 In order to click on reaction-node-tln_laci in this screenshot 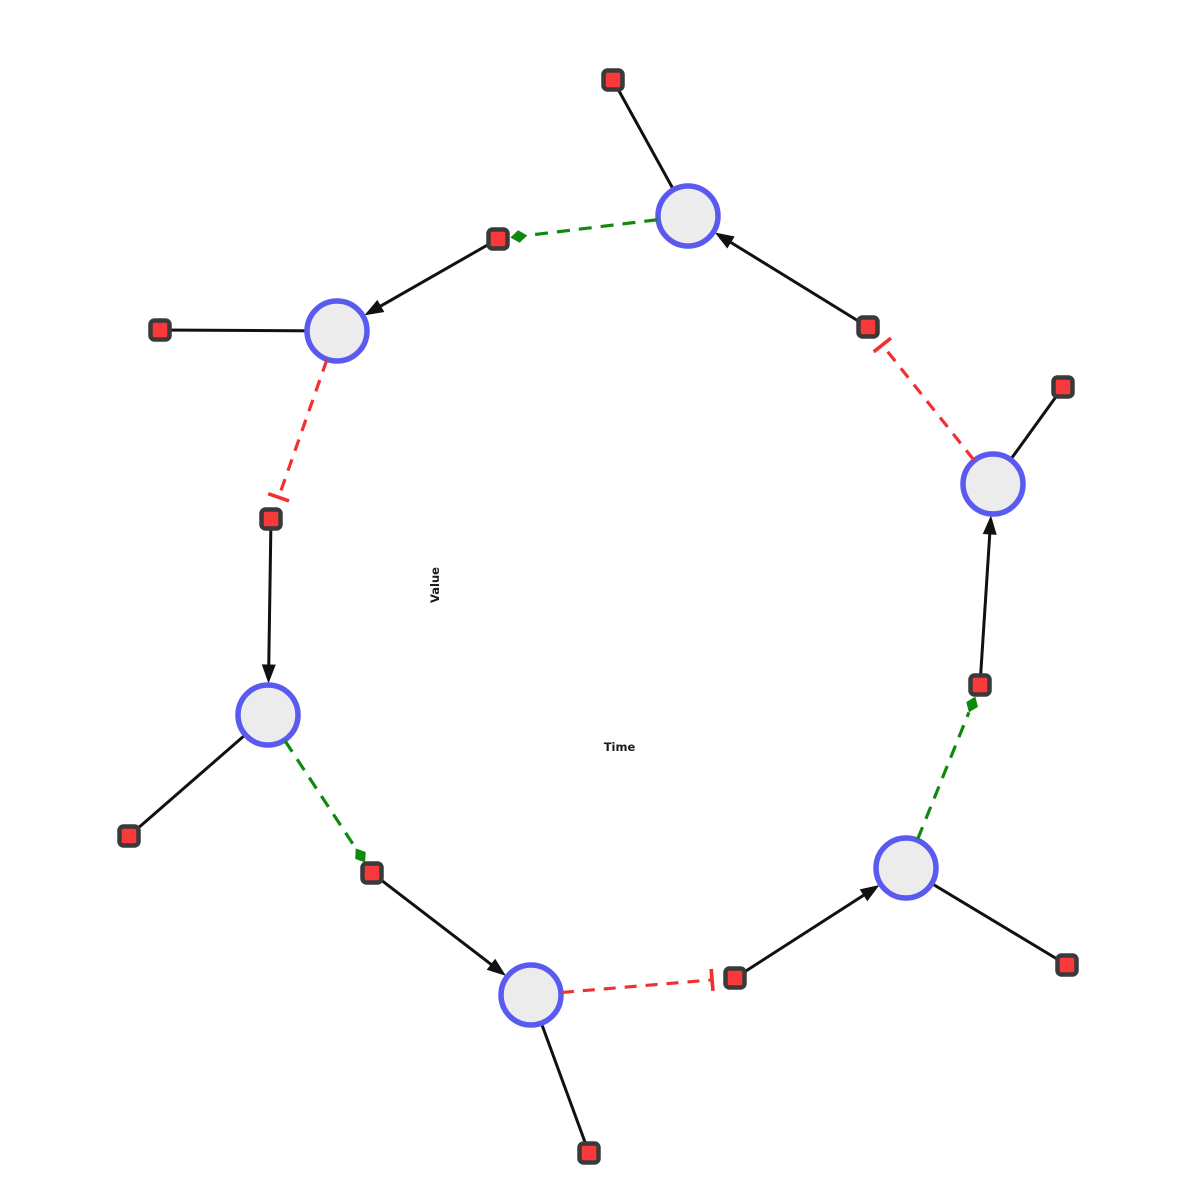, I will do `click(498, 239)`.